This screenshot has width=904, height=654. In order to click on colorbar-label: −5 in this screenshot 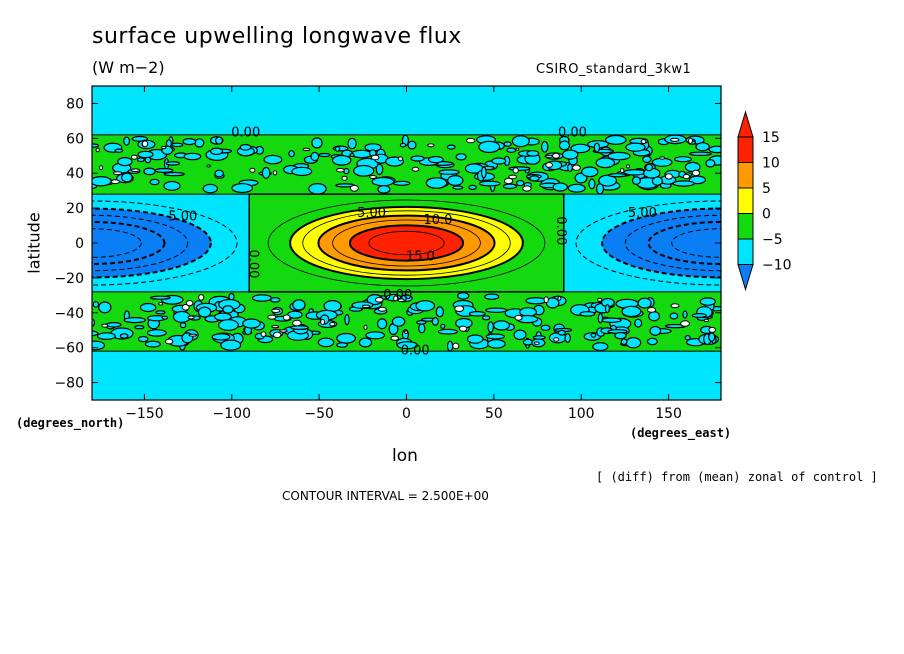, I will do `click(772, 240)`.